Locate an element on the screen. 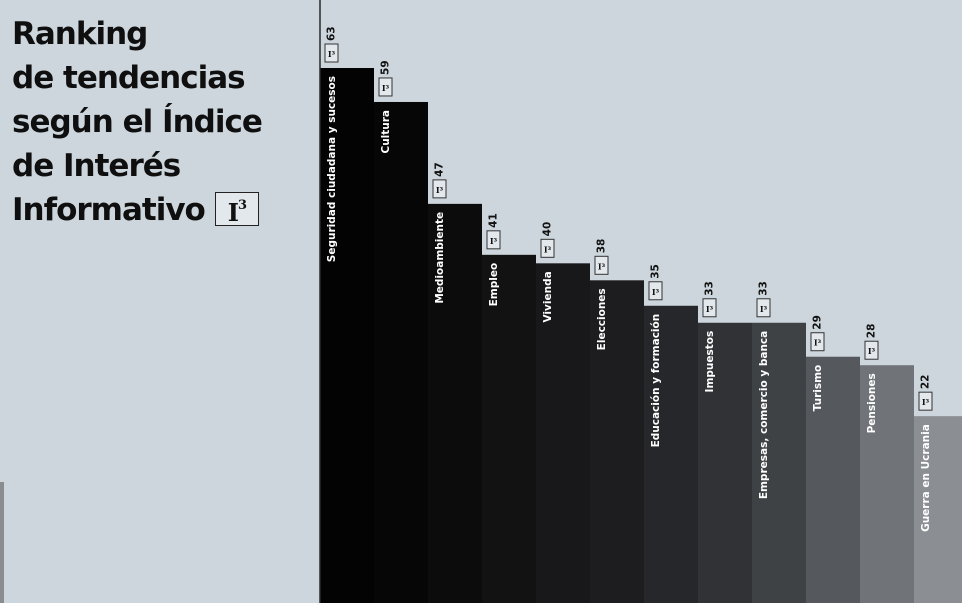 The height and width of the screenshot is (603, 962). title-line: de Interés is located at coordinates (96, 166).